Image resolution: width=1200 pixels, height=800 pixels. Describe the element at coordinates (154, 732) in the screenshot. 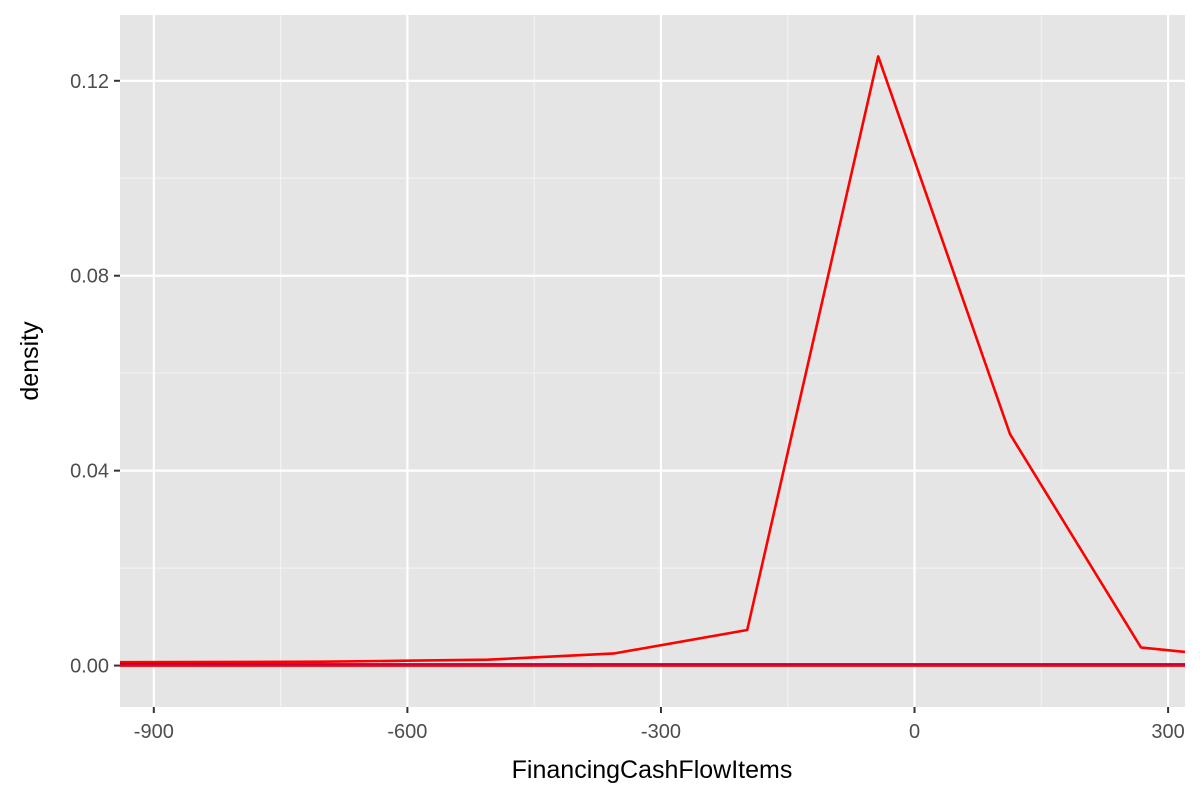

I see `x-tick-label: -900` at that location.